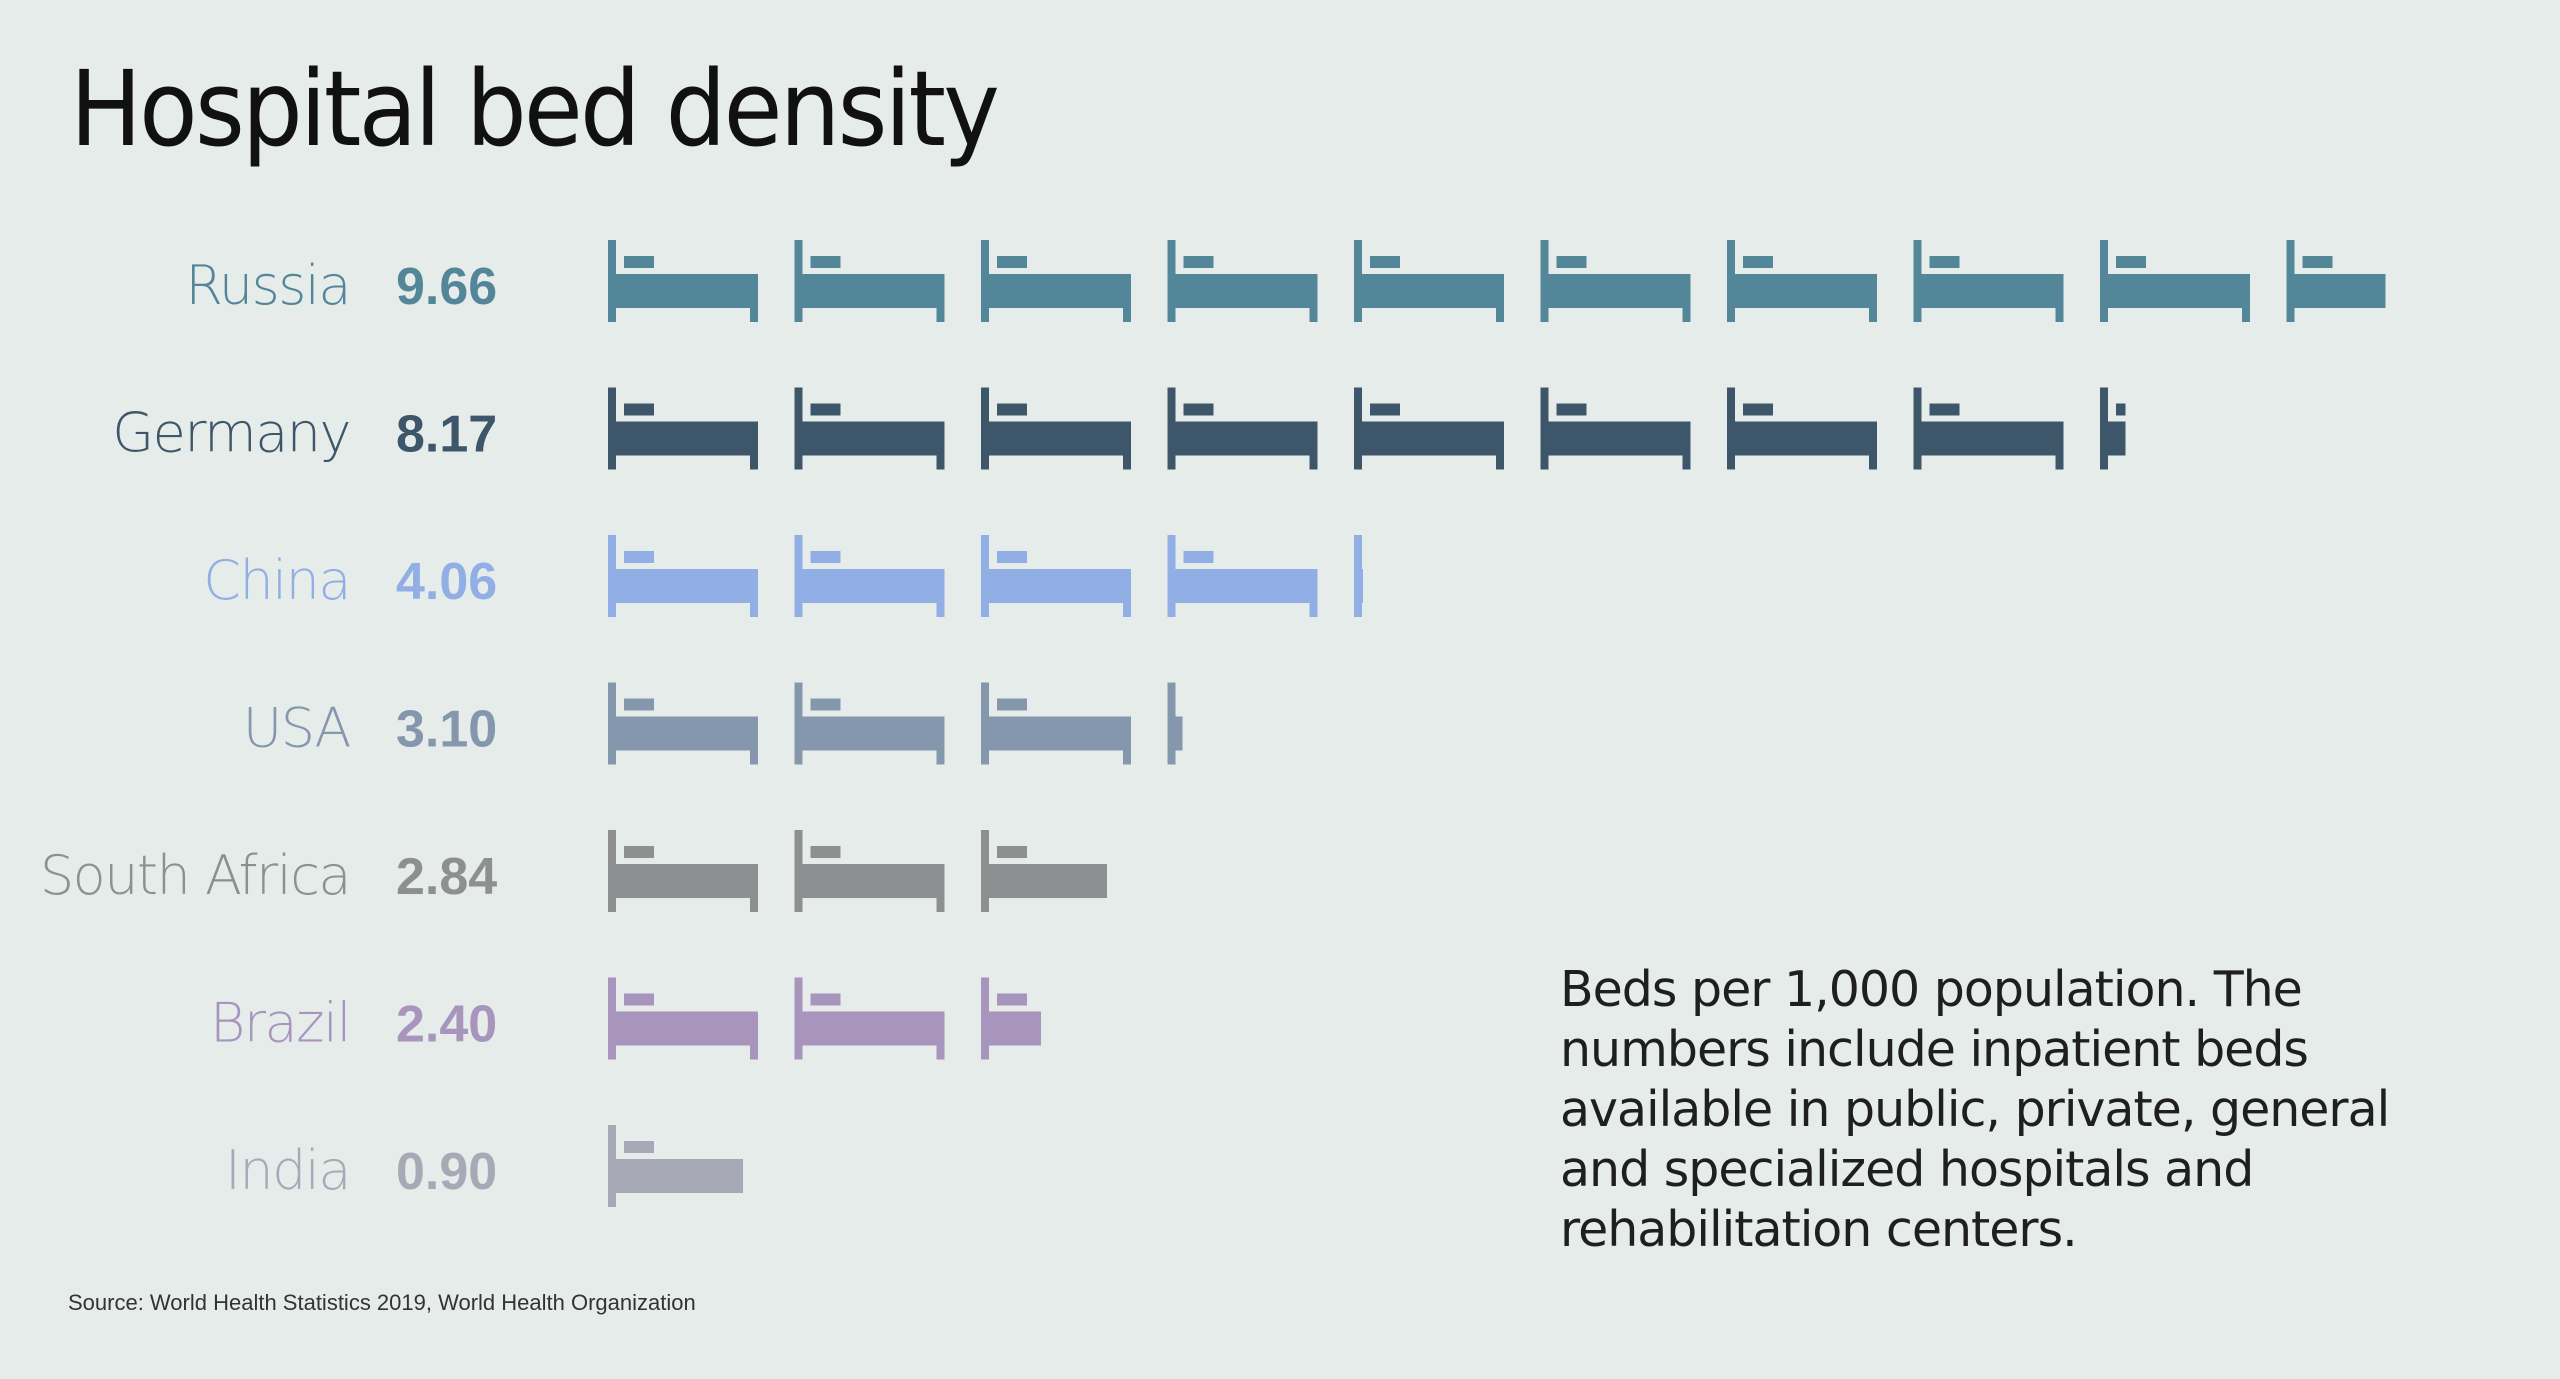  Describe the element at coordinates (446, 877) in the screenshot. I see `value-label: 2.84` at that location.